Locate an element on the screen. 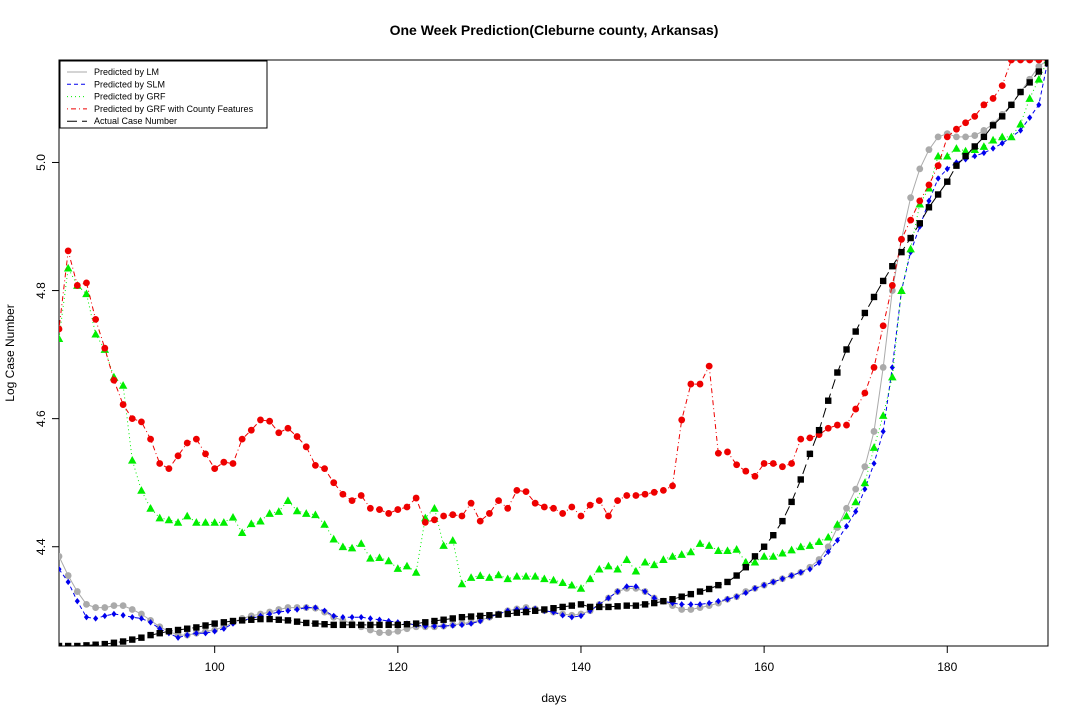  y-tick-label: 4.8 is located at coordinates (41, 290).